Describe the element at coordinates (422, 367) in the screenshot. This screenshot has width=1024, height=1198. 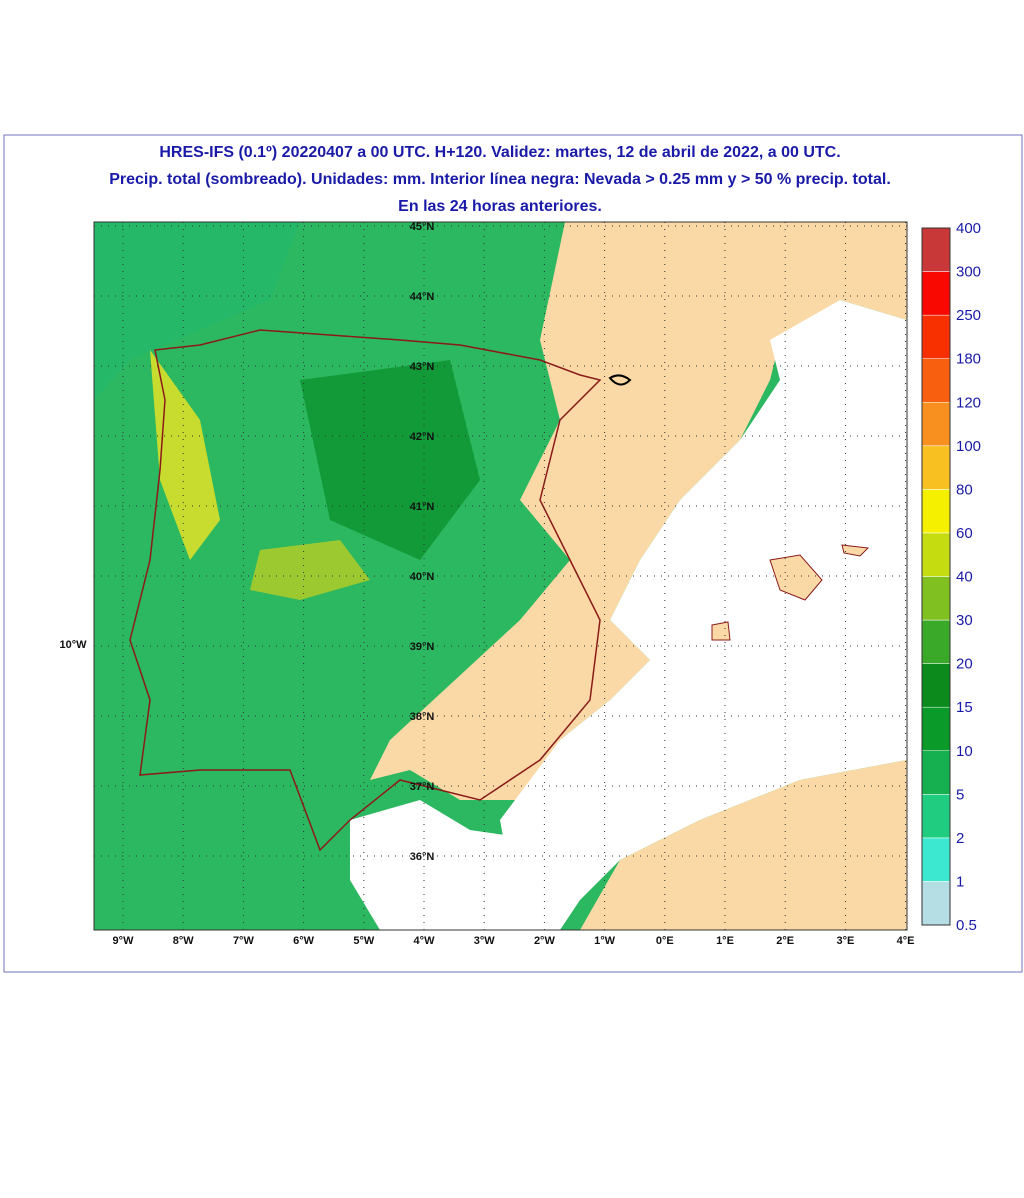
I see `lat-label: 43°N` at that location.